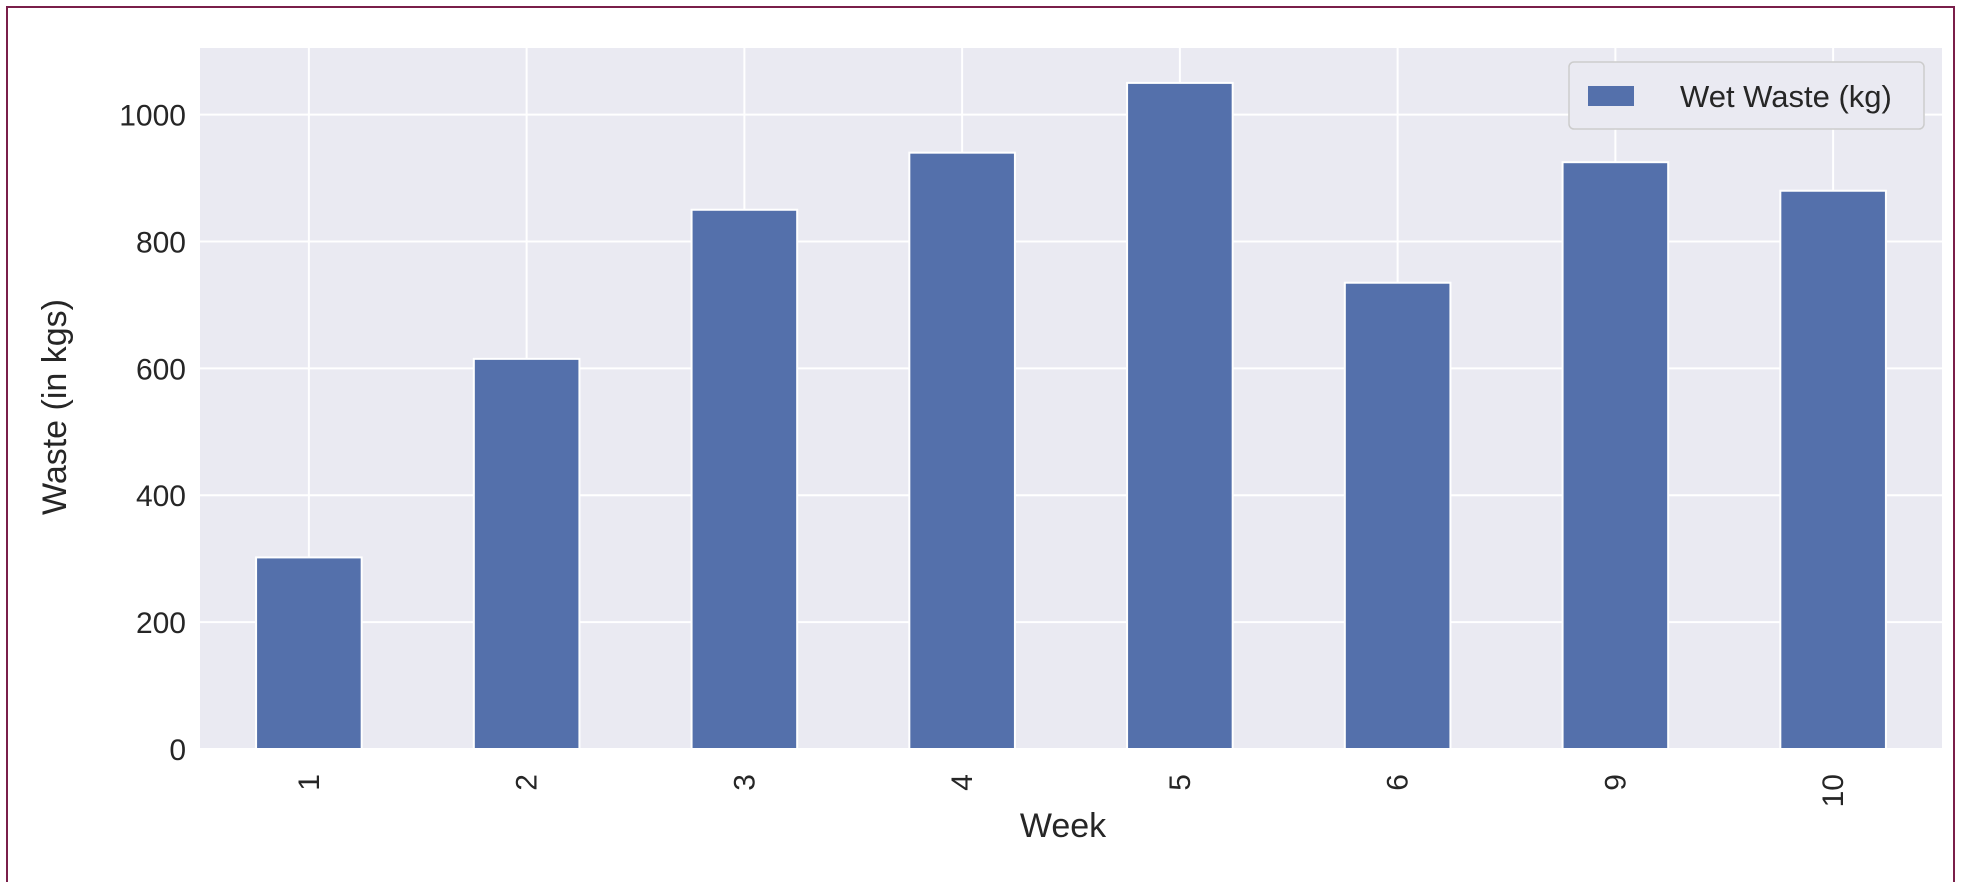  Describe the element at coordinates (161, 623) in the screenshot. I see `y-tick-label: 200` at that location.